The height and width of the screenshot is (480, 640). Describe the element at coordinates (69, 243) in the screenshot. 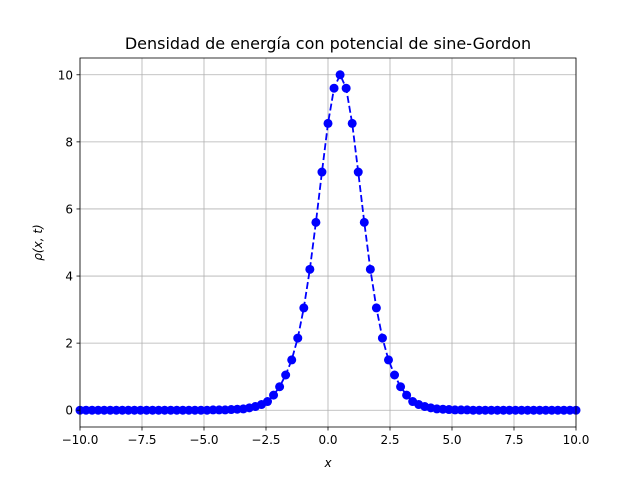

I see `y-axis: 0 2 4 6 8 10` at that location.